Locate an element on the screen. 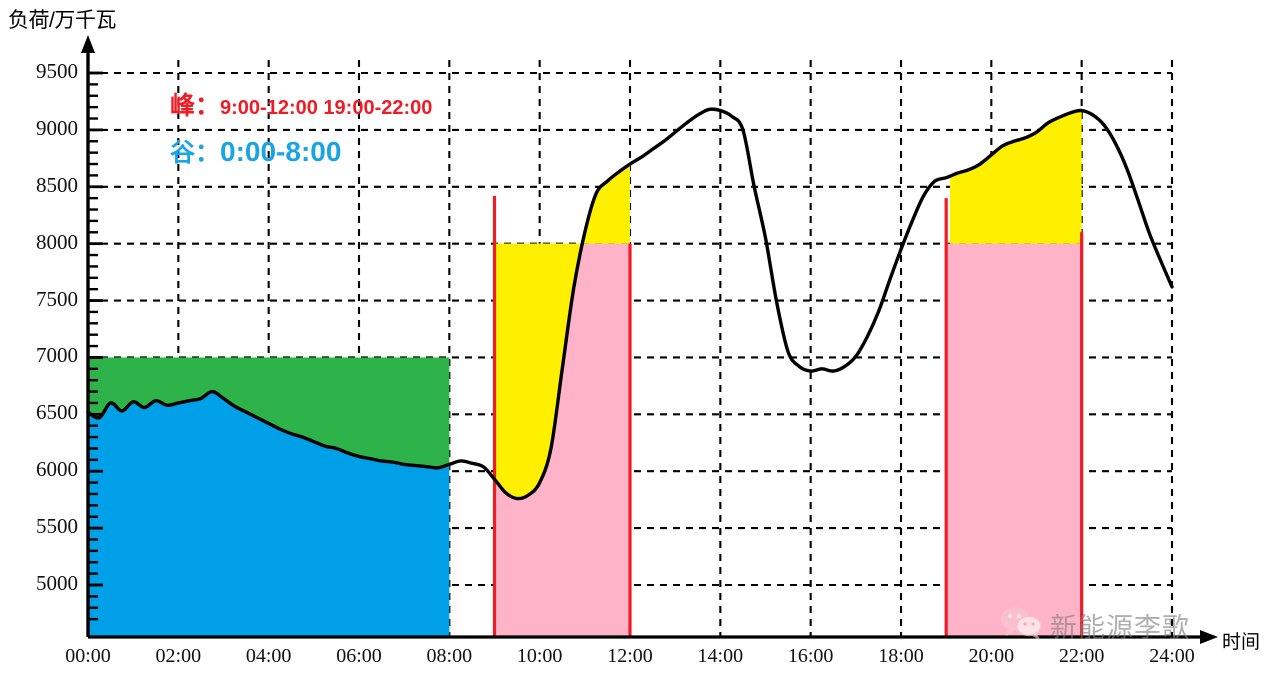  x-tick-label: 06:00 is located at coordinates (359, 656).